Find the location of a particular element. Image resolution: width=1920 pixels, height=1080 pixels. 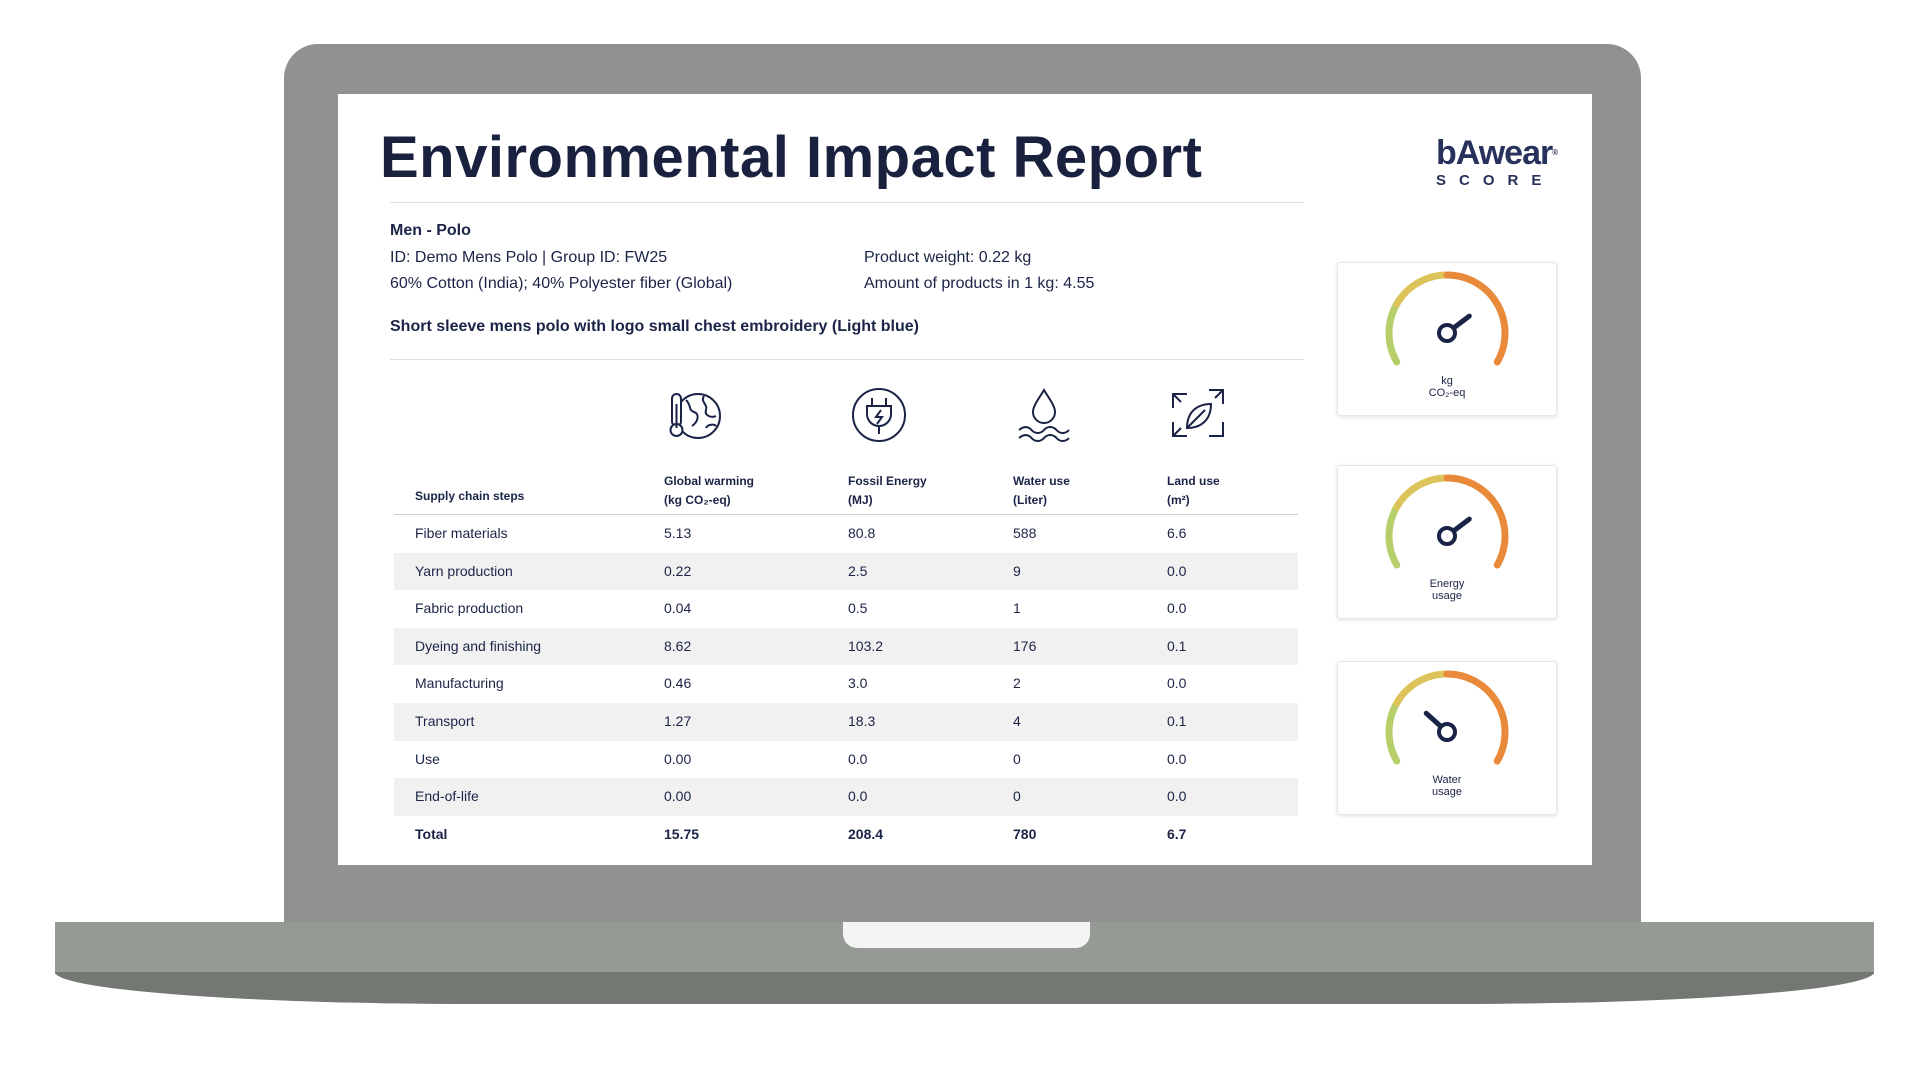

leaf-recycle-icon is located at coordinates (1198, 413).